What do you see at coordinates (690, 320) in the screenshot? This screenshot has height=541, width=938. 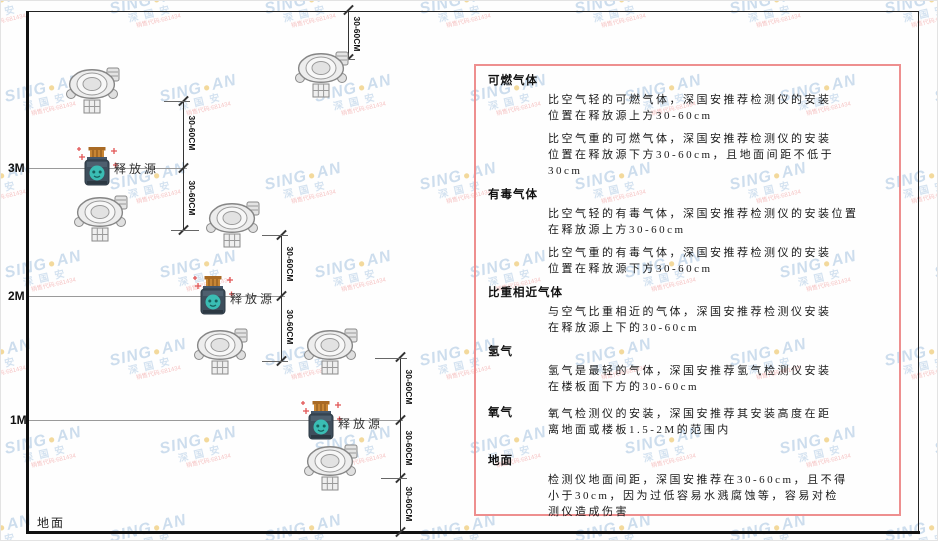 I see `section-paragraph: 与空气比重相近的气体，深国安推荐检测仪安装 在释放源上下的30-60cm` at bounding box center [690, 320].